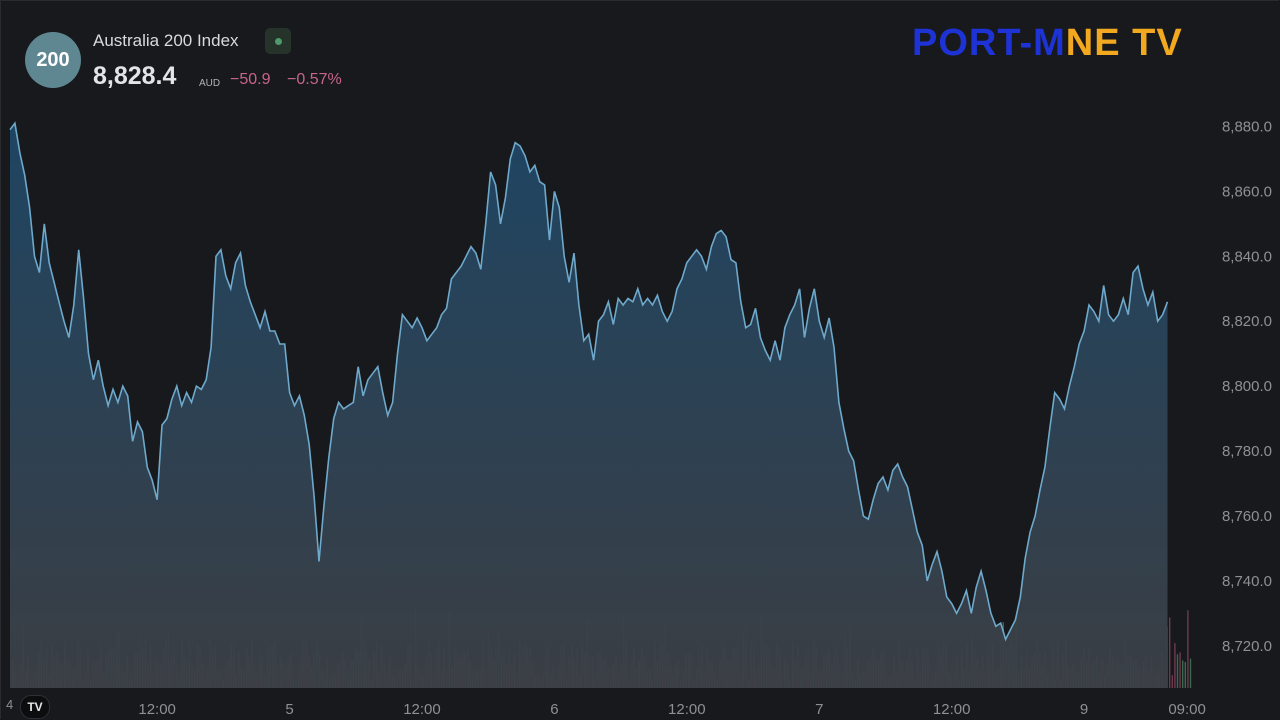  I want to click on y-tick-label: 8,860.0, so click(1247, 191).